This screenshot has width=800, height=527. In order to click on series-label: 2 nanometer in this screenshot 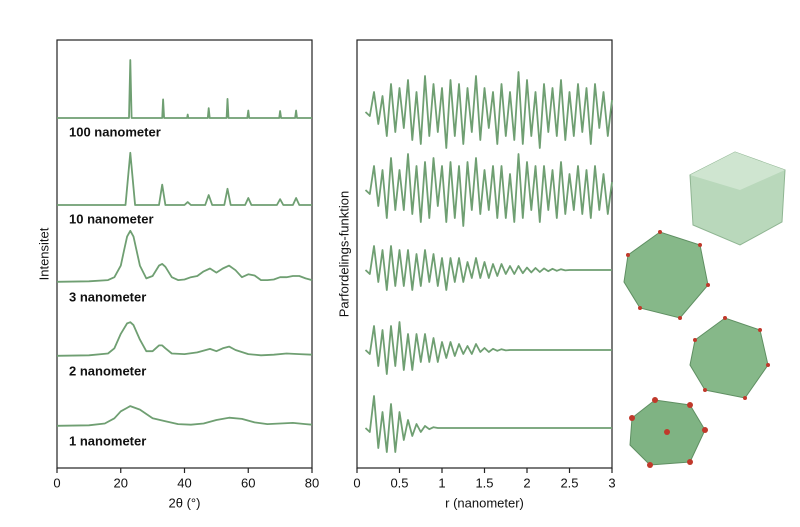, I will do `click(107, 370)`.